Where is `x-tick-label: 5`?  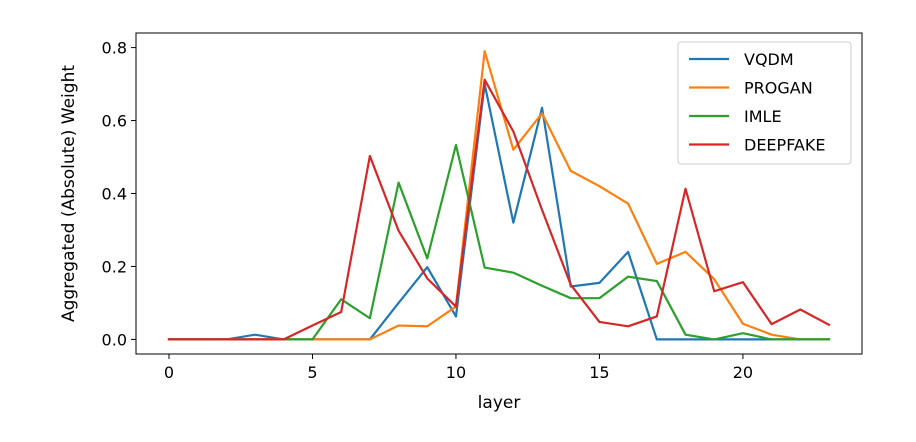 x-tick-label: 5 is located at coordinates (312, 372).